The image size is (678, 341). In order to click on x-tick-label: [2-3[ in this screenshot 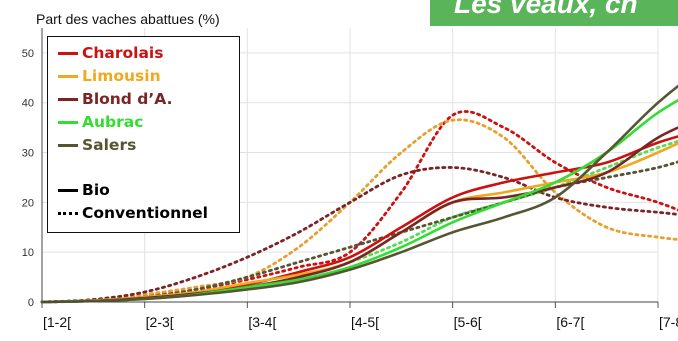, I will do `click(160, 322)`.